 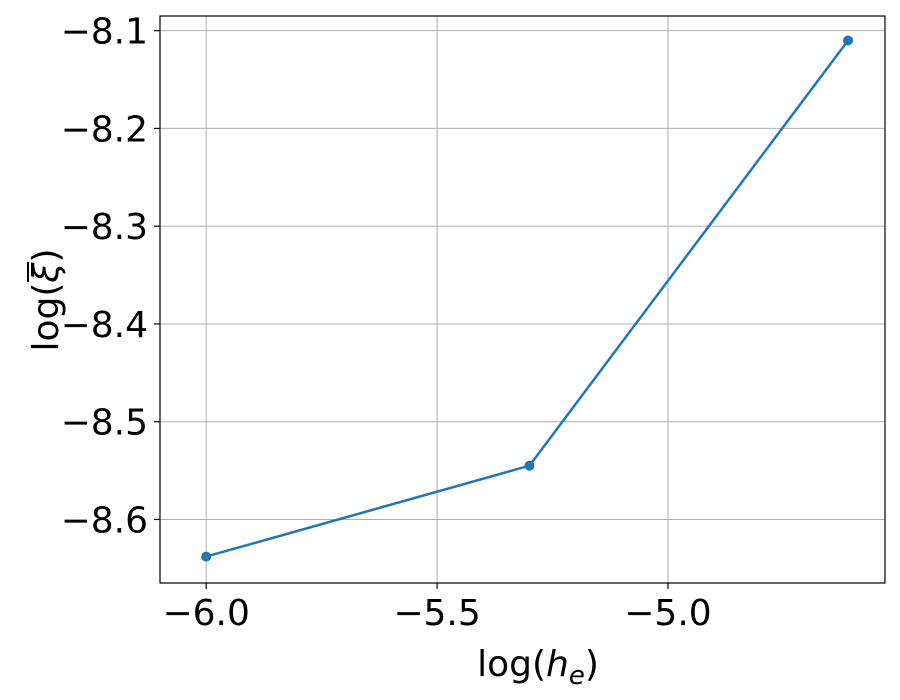 I want to click on y-tick-label: −8.1, so click(x=104, y=32).